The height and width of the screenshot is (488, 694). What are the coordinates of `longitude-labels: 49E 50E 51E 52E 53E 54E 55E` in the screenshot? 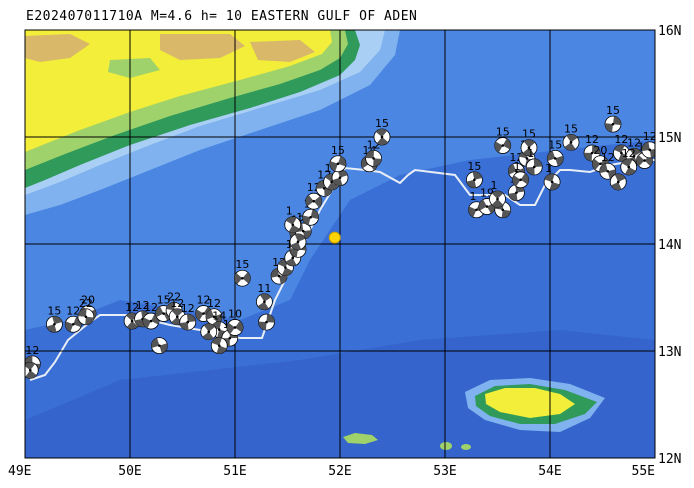 It's located at (331, 471).